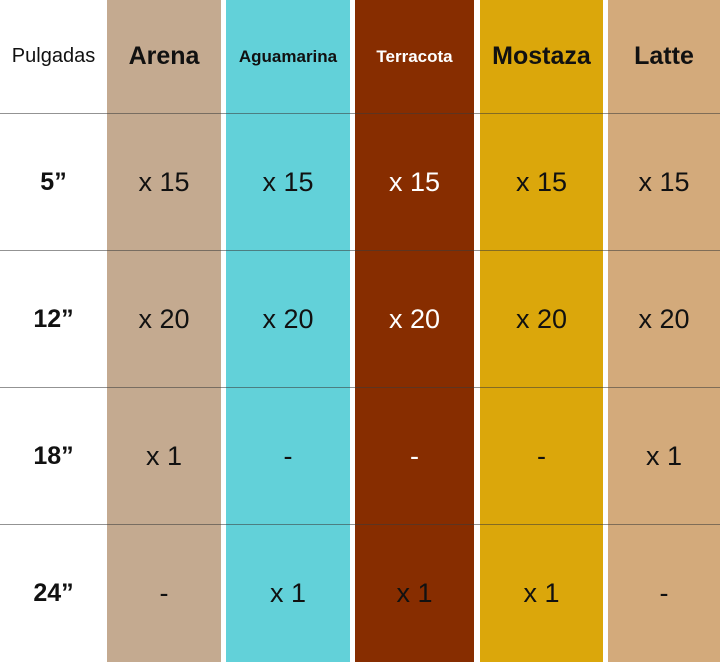  I want to click on header-latte: Latte, so click(664, 56).